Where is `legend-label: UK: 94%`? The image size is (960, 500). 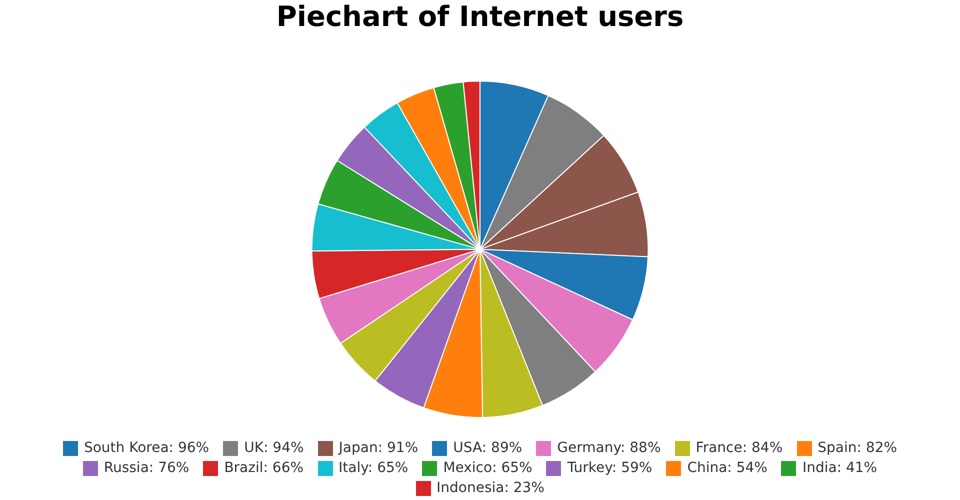 legend-label: UK: 94% is located at coordinates (274, 448).